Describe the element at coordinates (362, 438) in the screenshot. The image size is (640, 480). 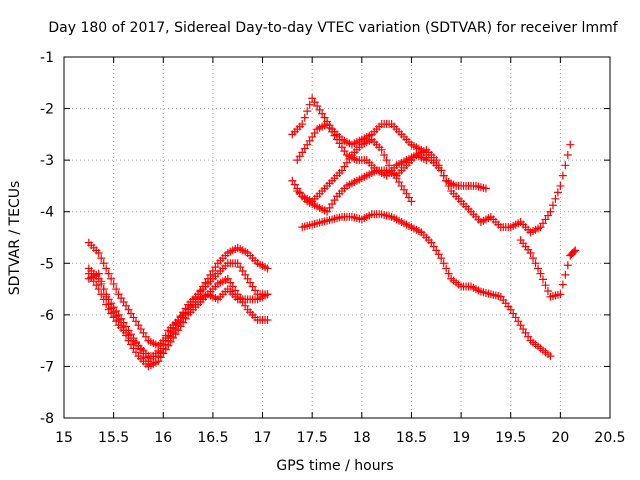
I see `x-tick-label: 18` at that location.